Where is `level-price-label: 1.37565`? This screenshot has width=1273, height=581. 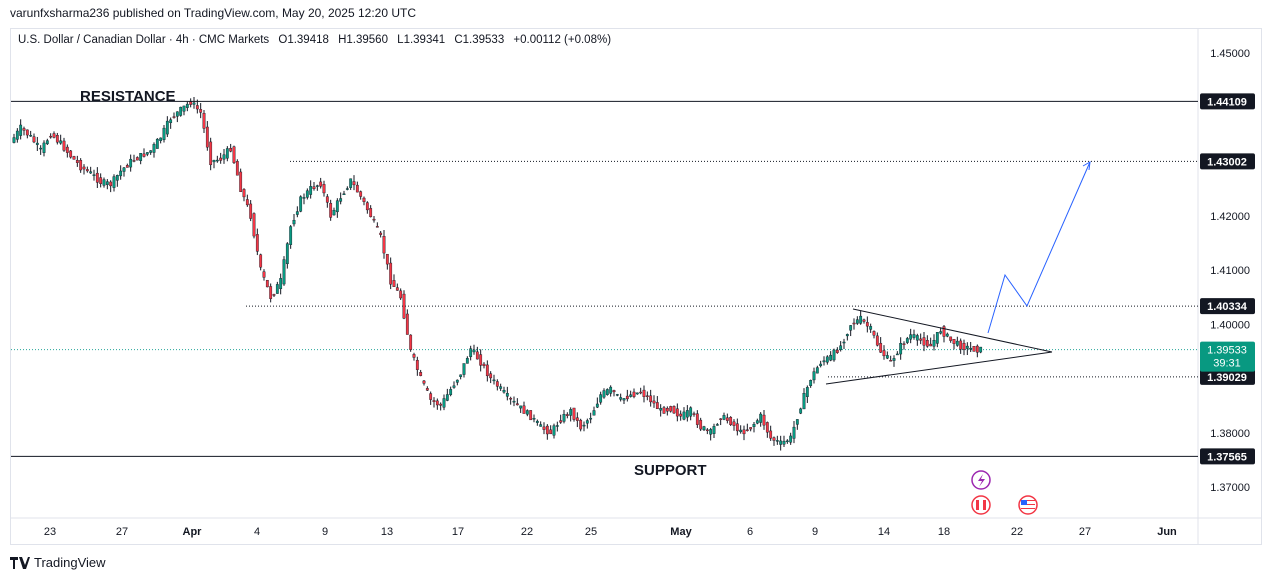
level-price-label: 1.37565 is located at coordinates (1227, 457).